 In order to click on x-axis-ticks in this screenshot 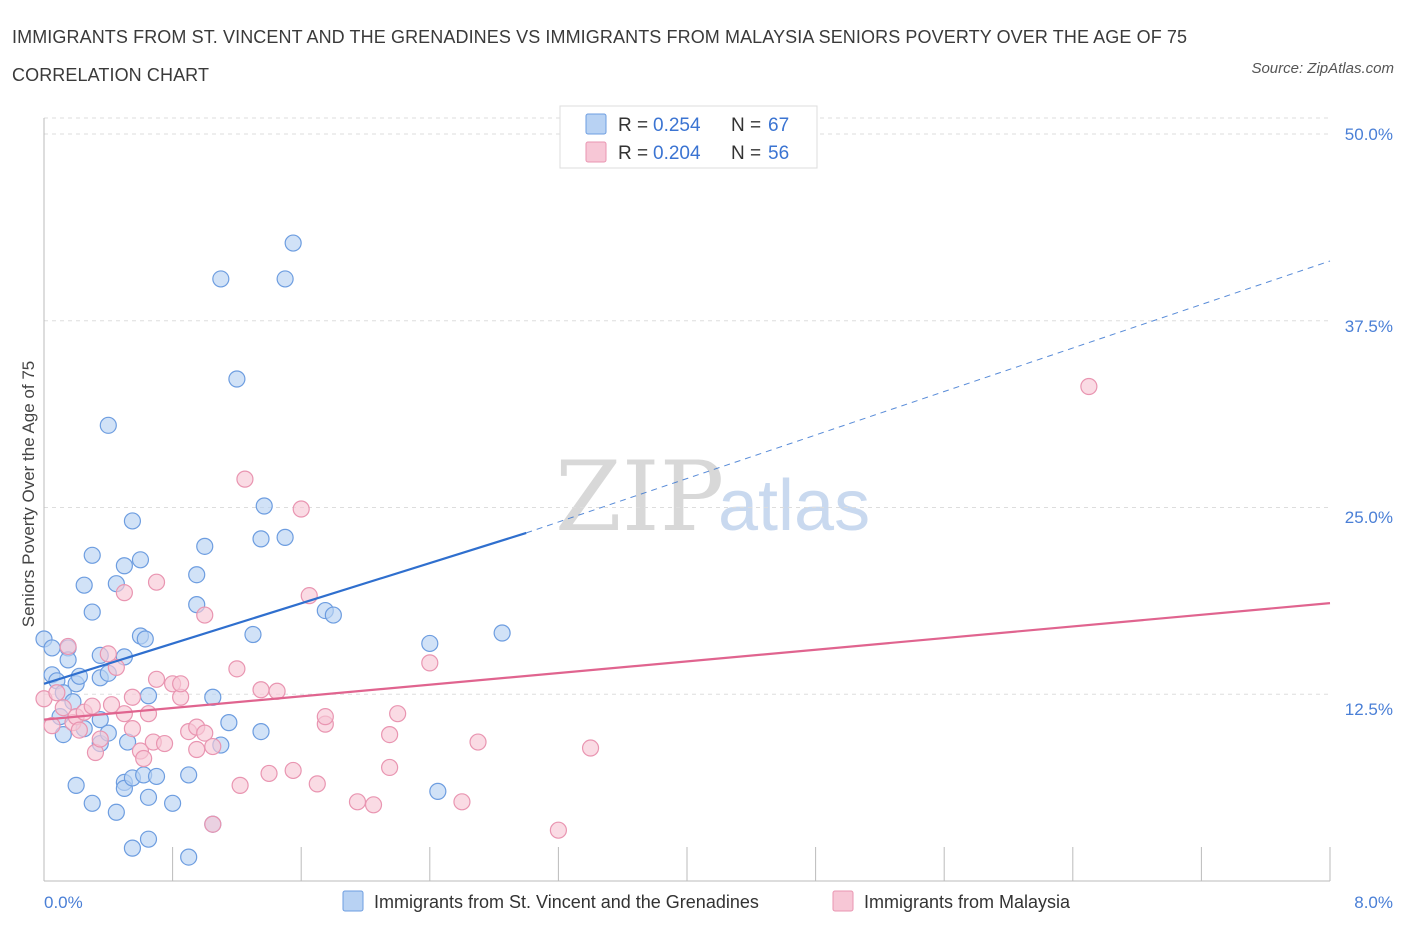, I will do `click(751, 864)`.